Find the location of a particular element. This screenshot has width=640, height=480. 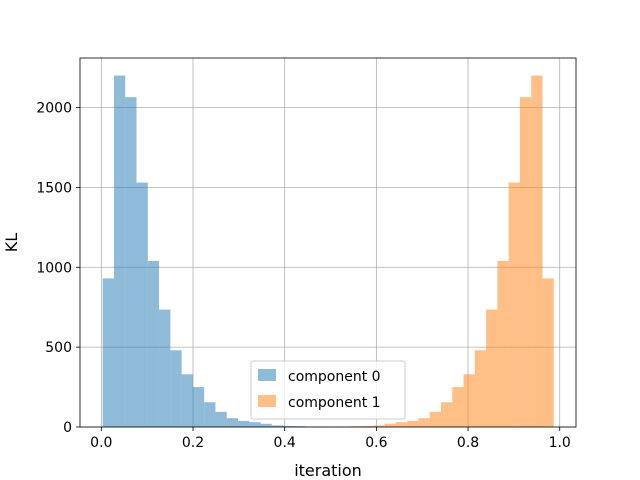

y-tick-label: 1500 is located at coordinates (54, 188).